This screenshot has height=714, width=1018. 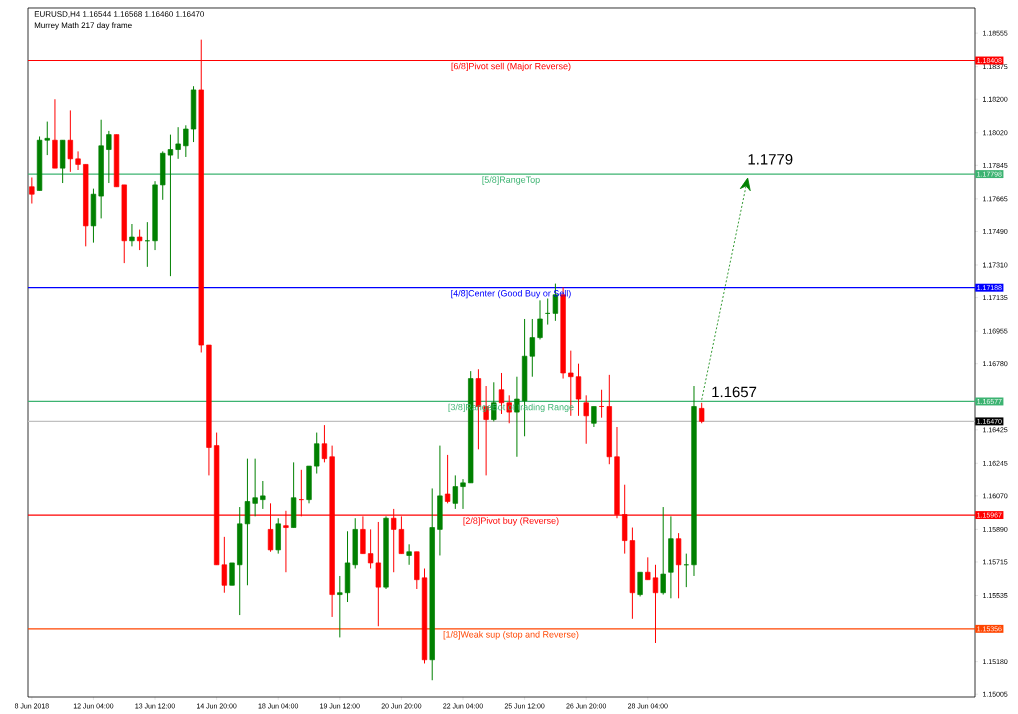 I want to click on annotation: 1.1657, so click(x=734, y=392).